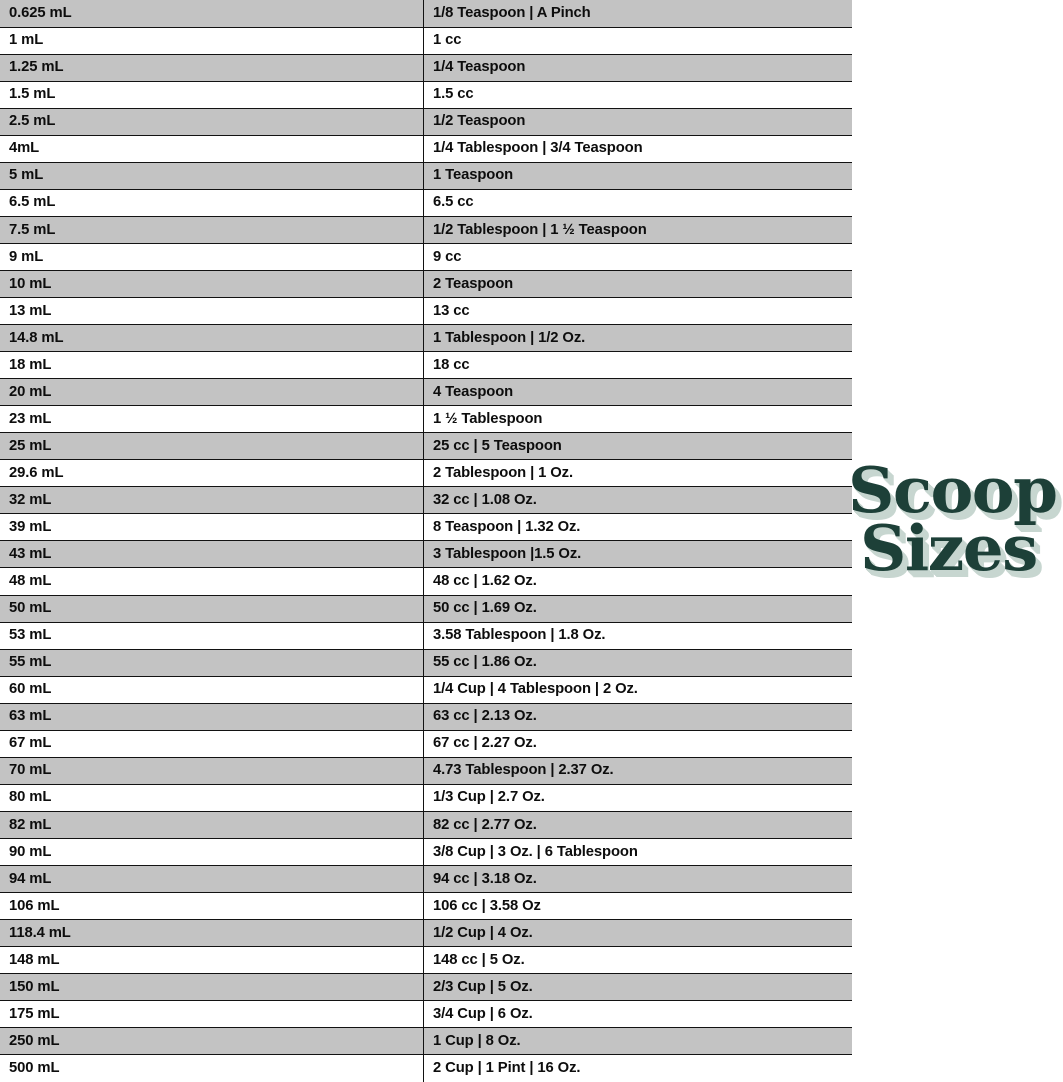 This screenshot has height=1082, width=1063. Describe the element at coordinates (212, 635) in the screenshot. I see `cell-milliliters: 53 mL` at that location.